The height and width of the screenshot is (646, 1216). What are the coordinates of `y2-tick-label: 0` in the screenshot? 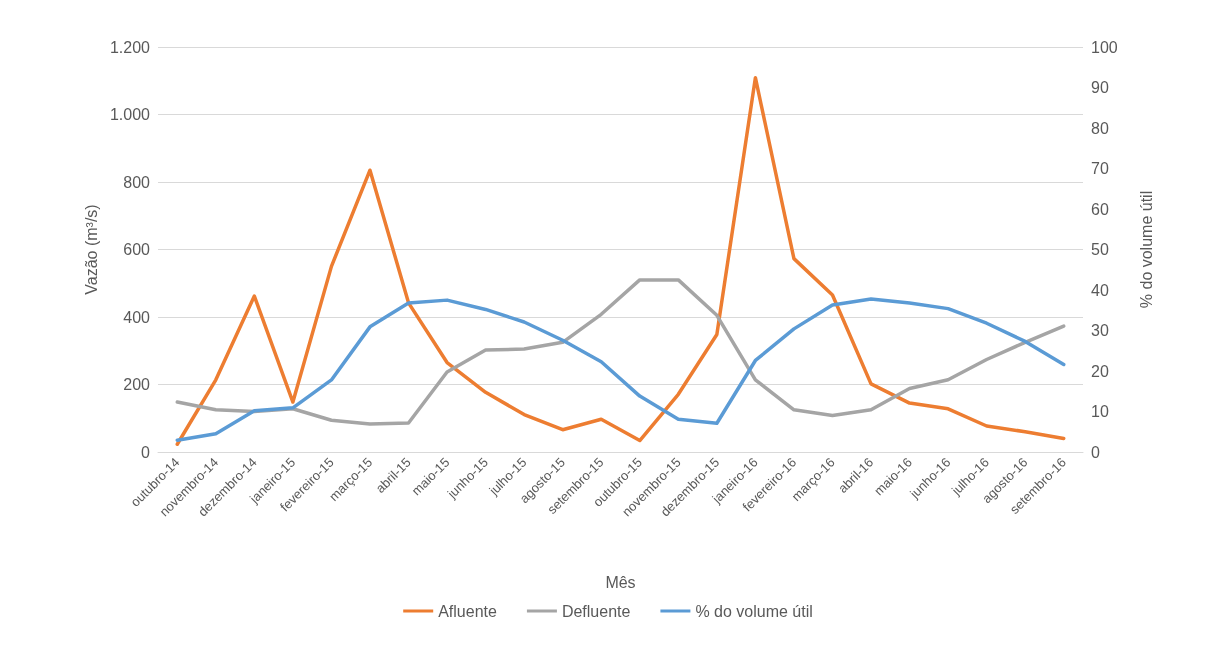 It's located at (1095, 452).